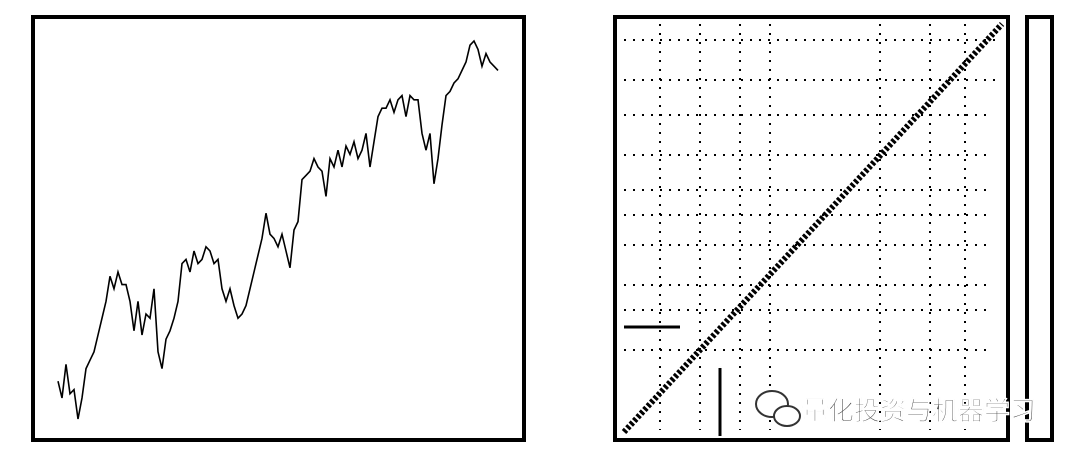 The image size is (1080, 461). What do you see at coordinates (778, 408) in the screenshot?
I see `watermark-icon` at bounding box center [778, 408].